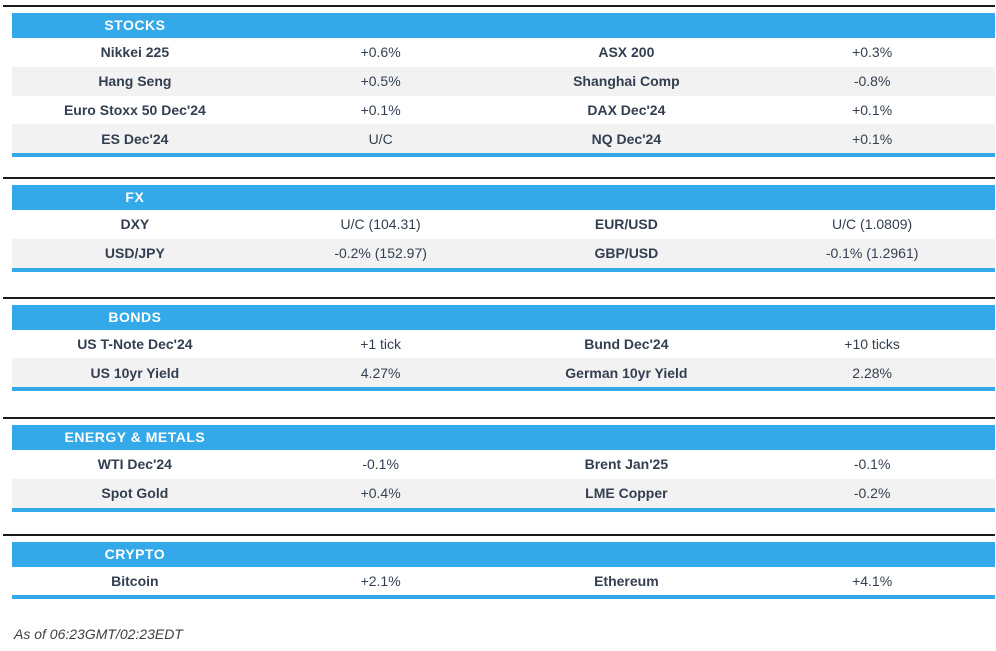  Describe the element at coordinates (380, 224) in the screenshot. I see `change-1: U/C (104.31)` at that location.